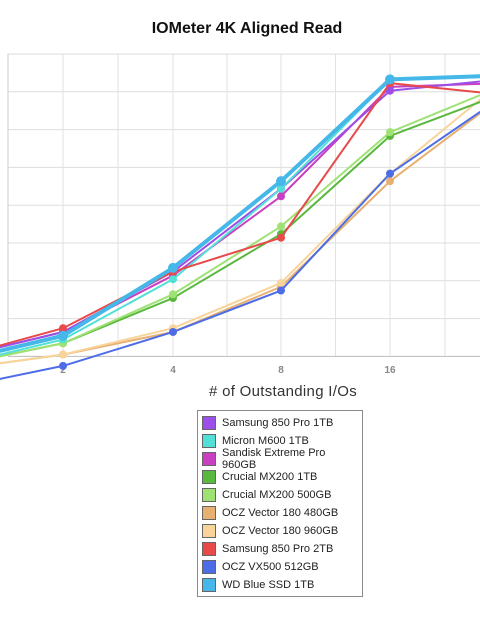 The height and width of the screenshot is (622, 480). What do you see at coordinates (268, 585) in the screenshot?
I see `legend-label: WD Blue SSD 1TB` at bounding box center [268, 585].